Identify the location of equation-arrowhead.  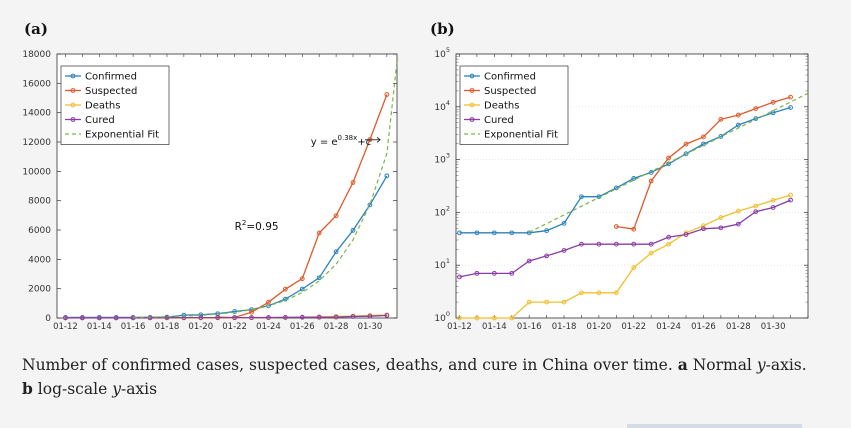
(378, 139).